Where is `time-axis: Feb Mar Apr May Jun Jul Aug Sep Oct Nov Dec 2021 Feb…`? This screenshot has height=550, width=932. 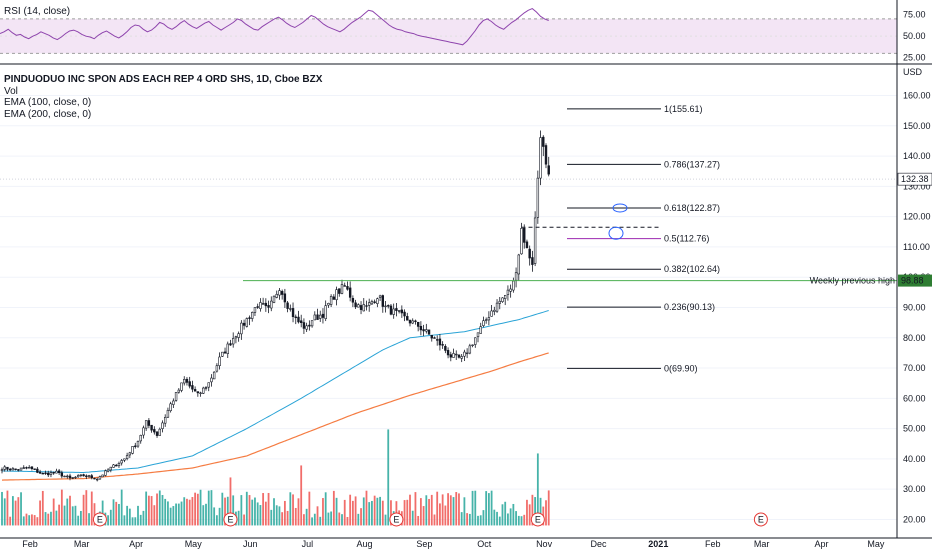
time-axis: Feb Mar Apr May Jun Jul Aug Sep Oct Nov Dec 2021 Feb… is located at coordinates (466, 543).